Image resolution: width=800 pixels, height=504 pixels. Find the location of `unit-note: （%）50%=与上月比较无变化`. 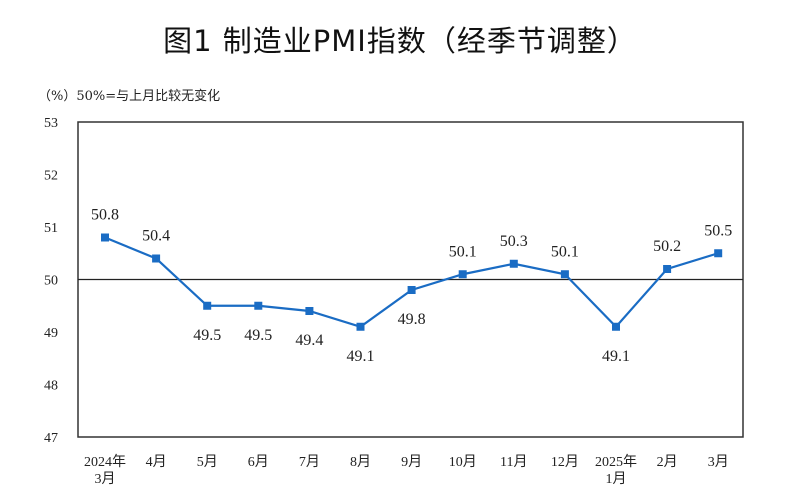

unit-note: （%）50%=与上月比较无变化 is located at coordinates (129, 94).